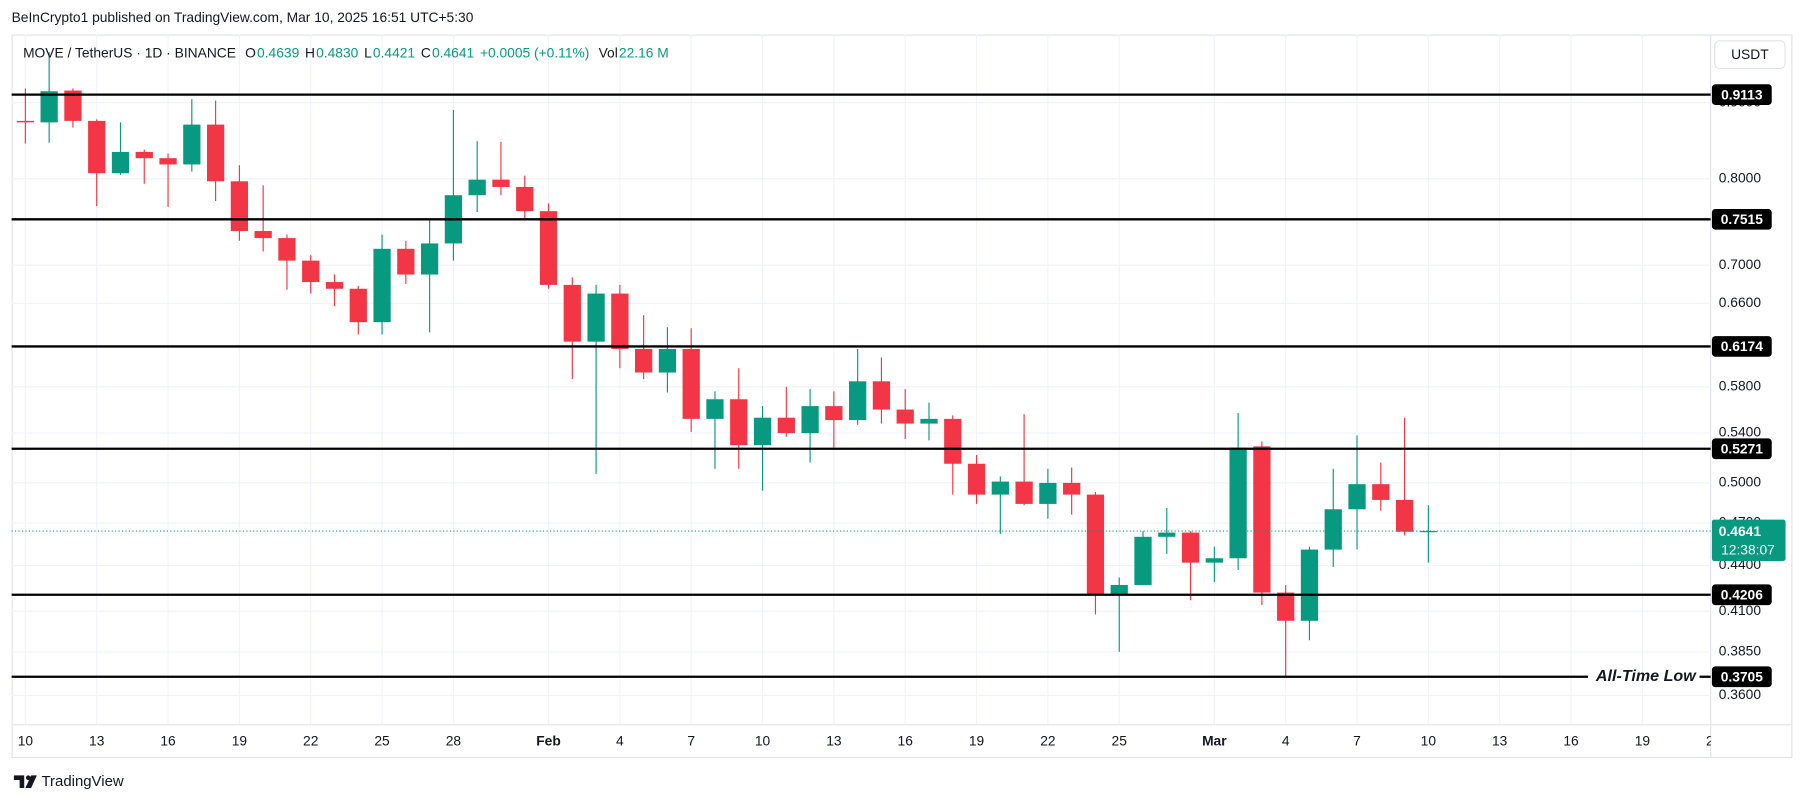 The width and height of the screenshot is (1804, 803). What do you see at coordinates (1740, 610) in the screenshot?
I see `y-tick-label: 0.4100` at bounding box center [1740, 610].